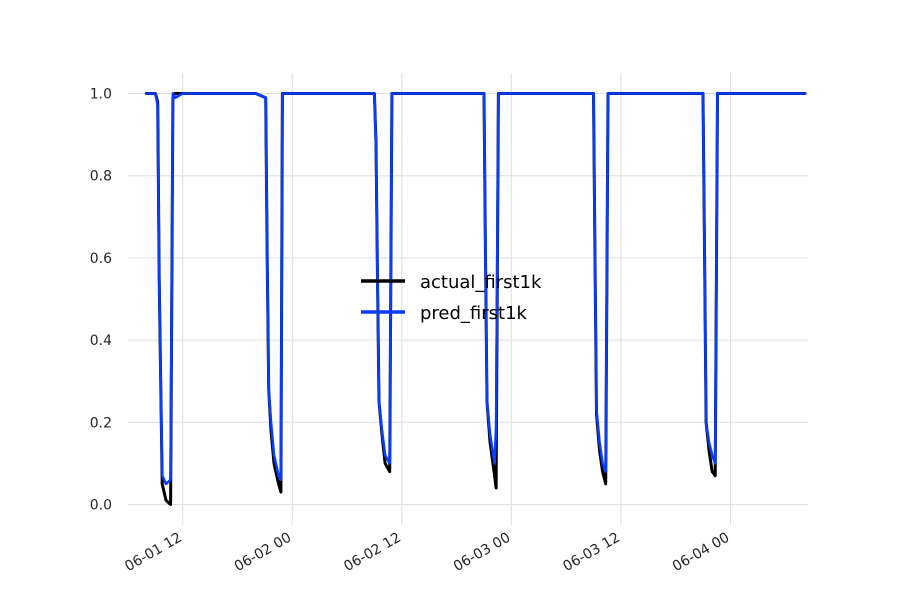 Image resolution: width=900 pixels, height=600 pixels. What do you see at coordinates (474, 313) in the screenshot?
I see `legend-label-pred: pred_first1k` at bounding box center [474, 313].